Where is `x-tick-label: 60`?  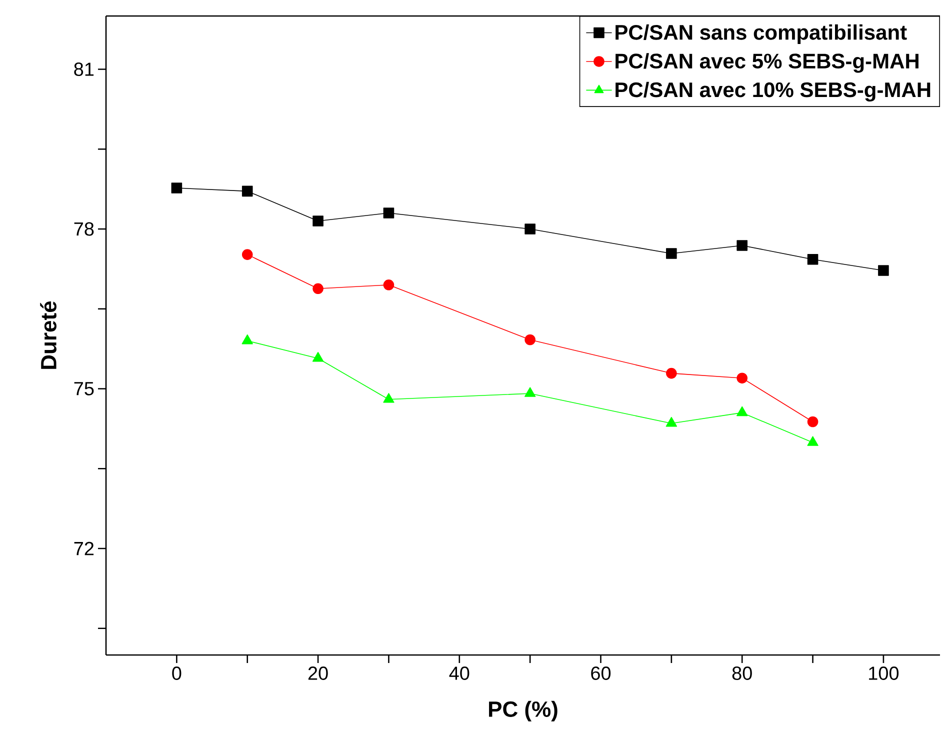 x-tick-label: 60 is located at coordinates (601, 673).